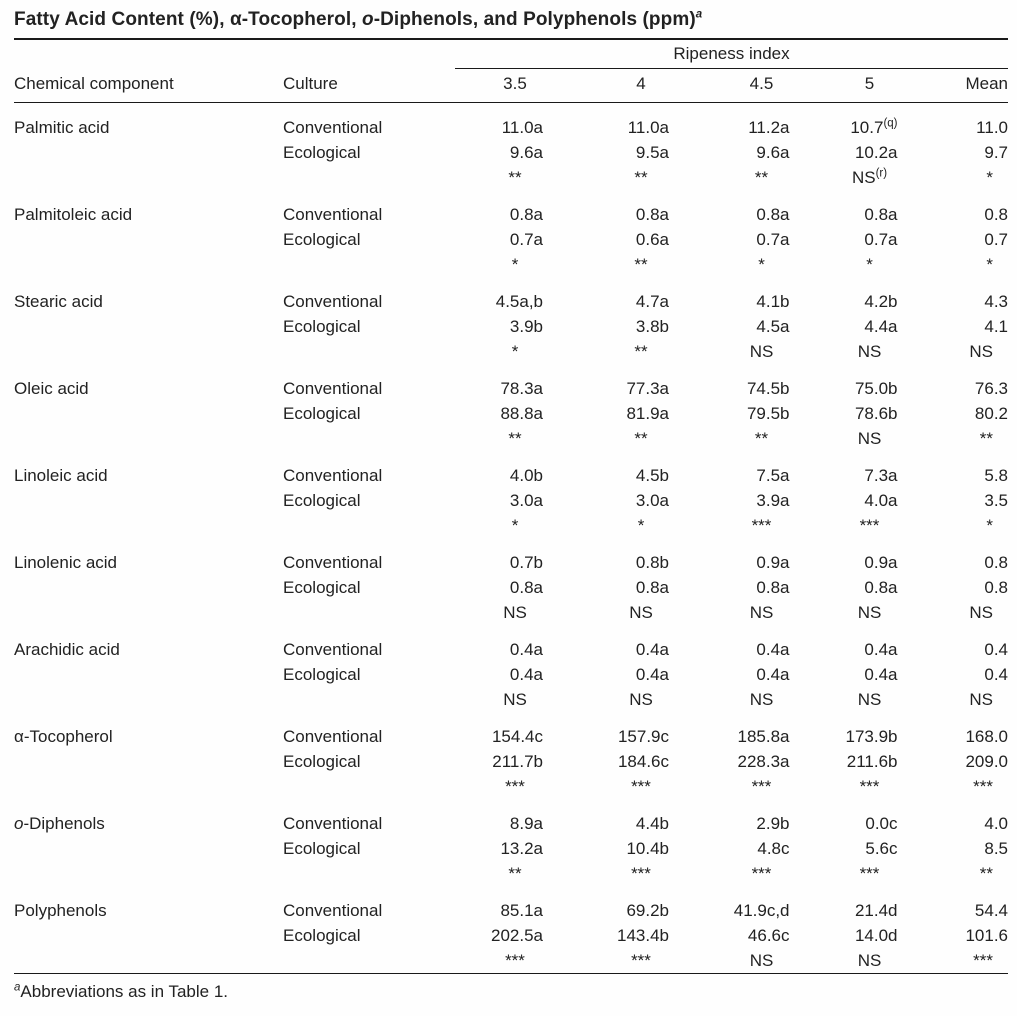  What do you see at coordinates (996, 475) in the screenshot?
I see `value-cell-mean: 5.8` at bounding box center [996, 475].